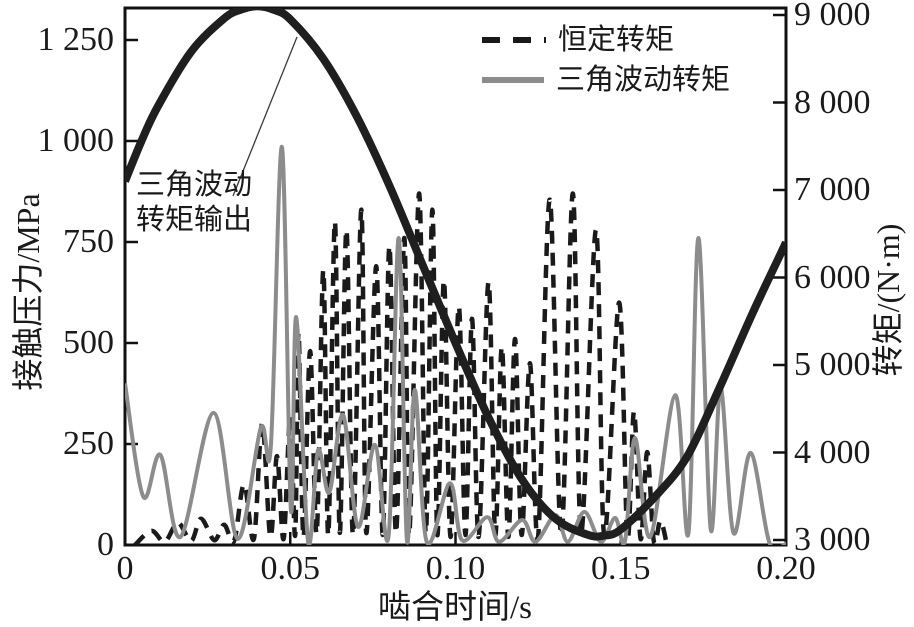 This screenshot has height=627, width=914. What do you see at coordinates (513, 80) in the screenshot?
I see `solid-line-sample` at bounding box center [513, 80].